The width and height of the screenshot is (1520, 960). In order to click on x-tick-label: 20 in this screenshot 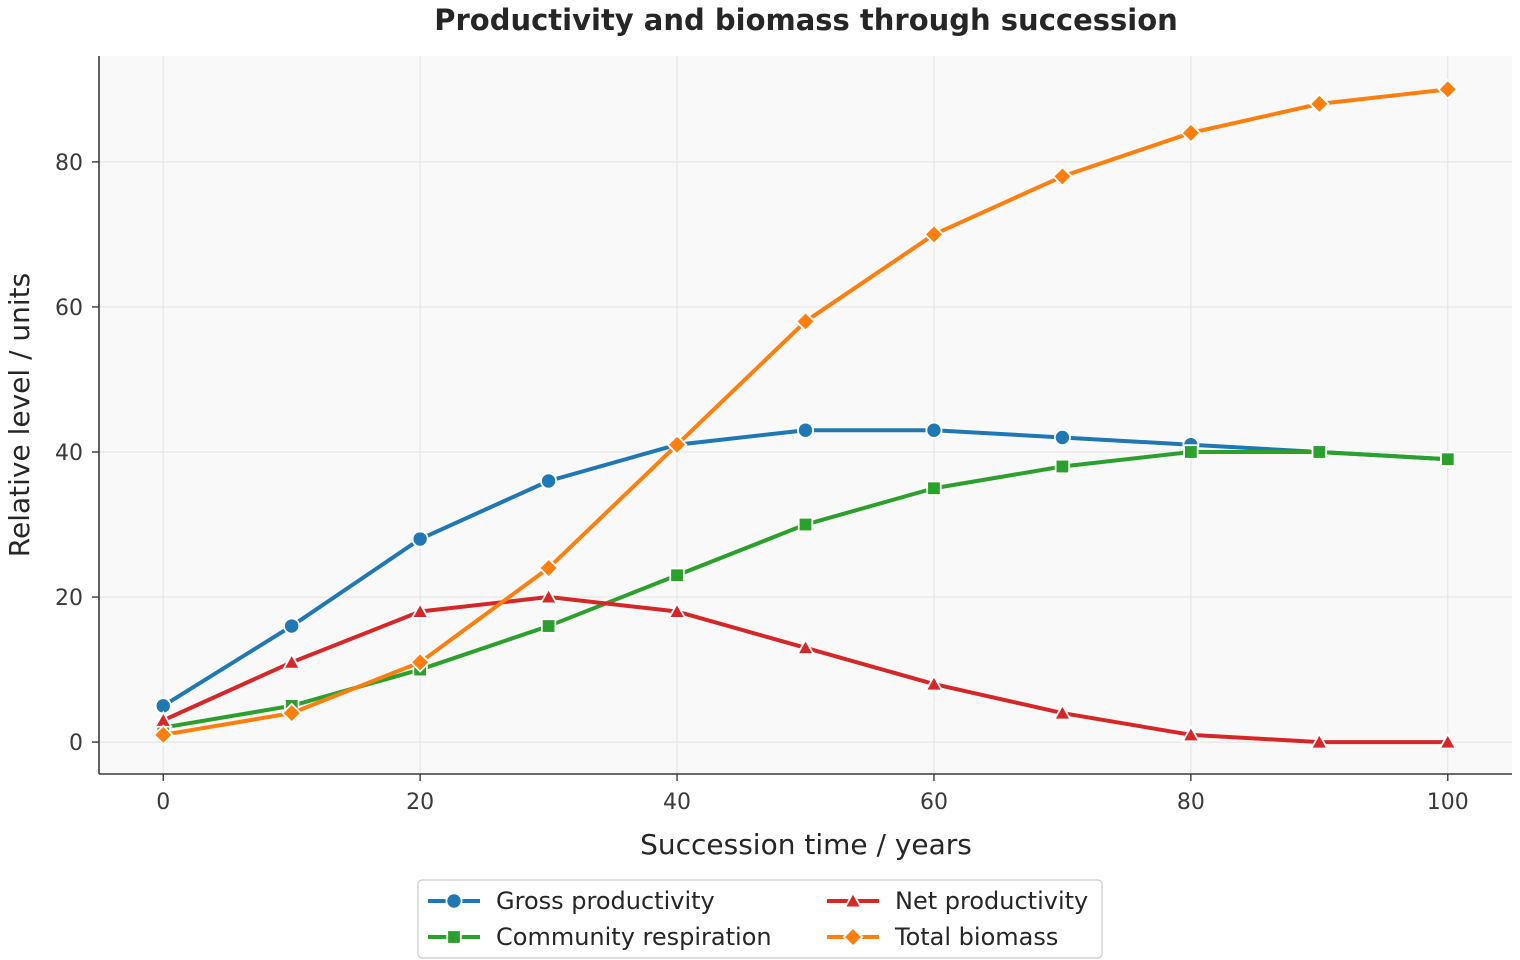, I will do `click(420, 802)`.